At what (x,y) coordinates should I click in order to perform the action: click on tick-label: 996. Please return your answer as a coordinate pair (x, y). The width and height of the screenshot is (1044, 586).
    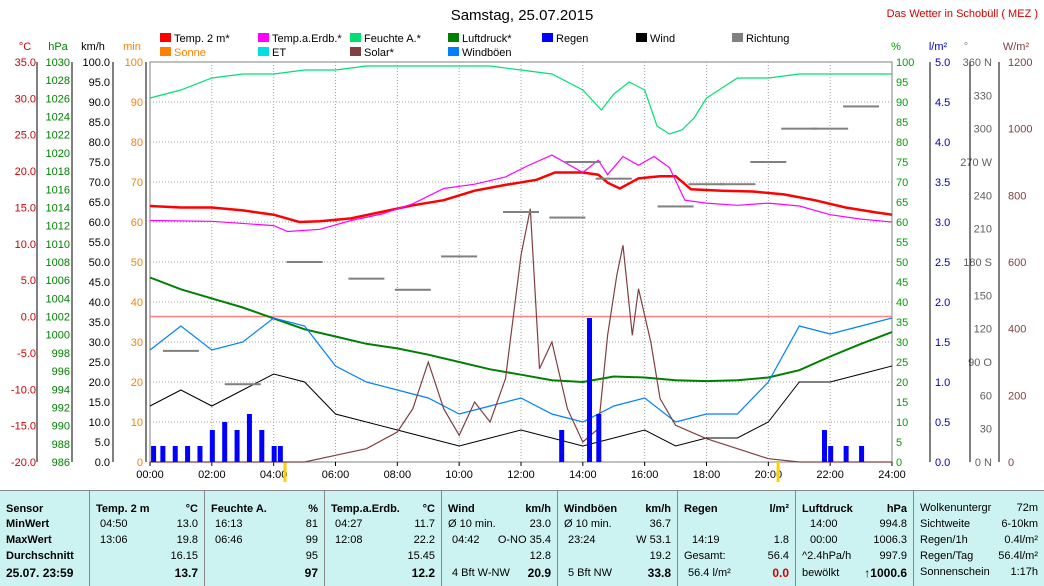
    Looking at the image, I should click on (61, 372).